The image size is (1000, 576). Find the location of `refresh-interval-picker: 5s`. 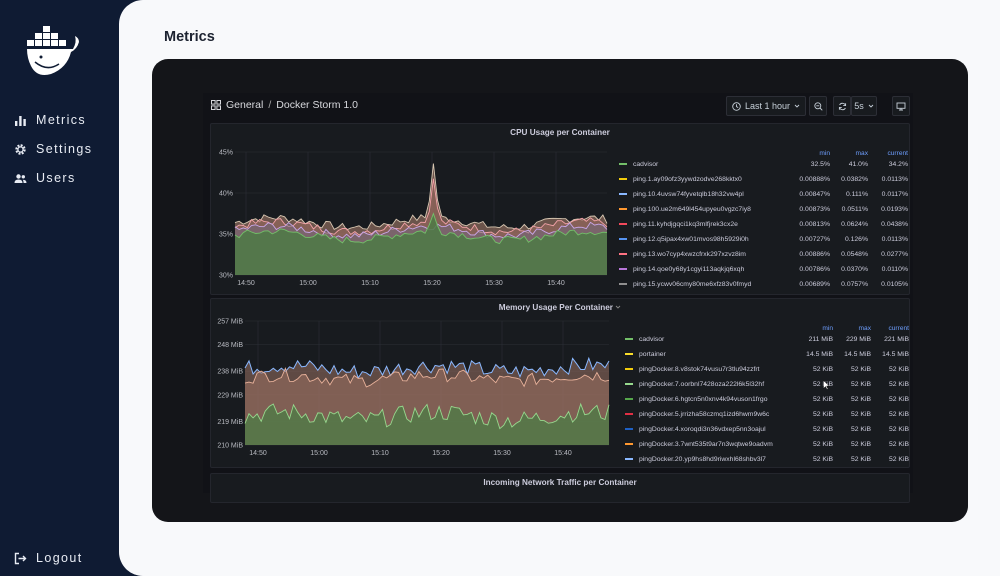

refresh-interval-picker: 5s is located at coordinates (864, 106).